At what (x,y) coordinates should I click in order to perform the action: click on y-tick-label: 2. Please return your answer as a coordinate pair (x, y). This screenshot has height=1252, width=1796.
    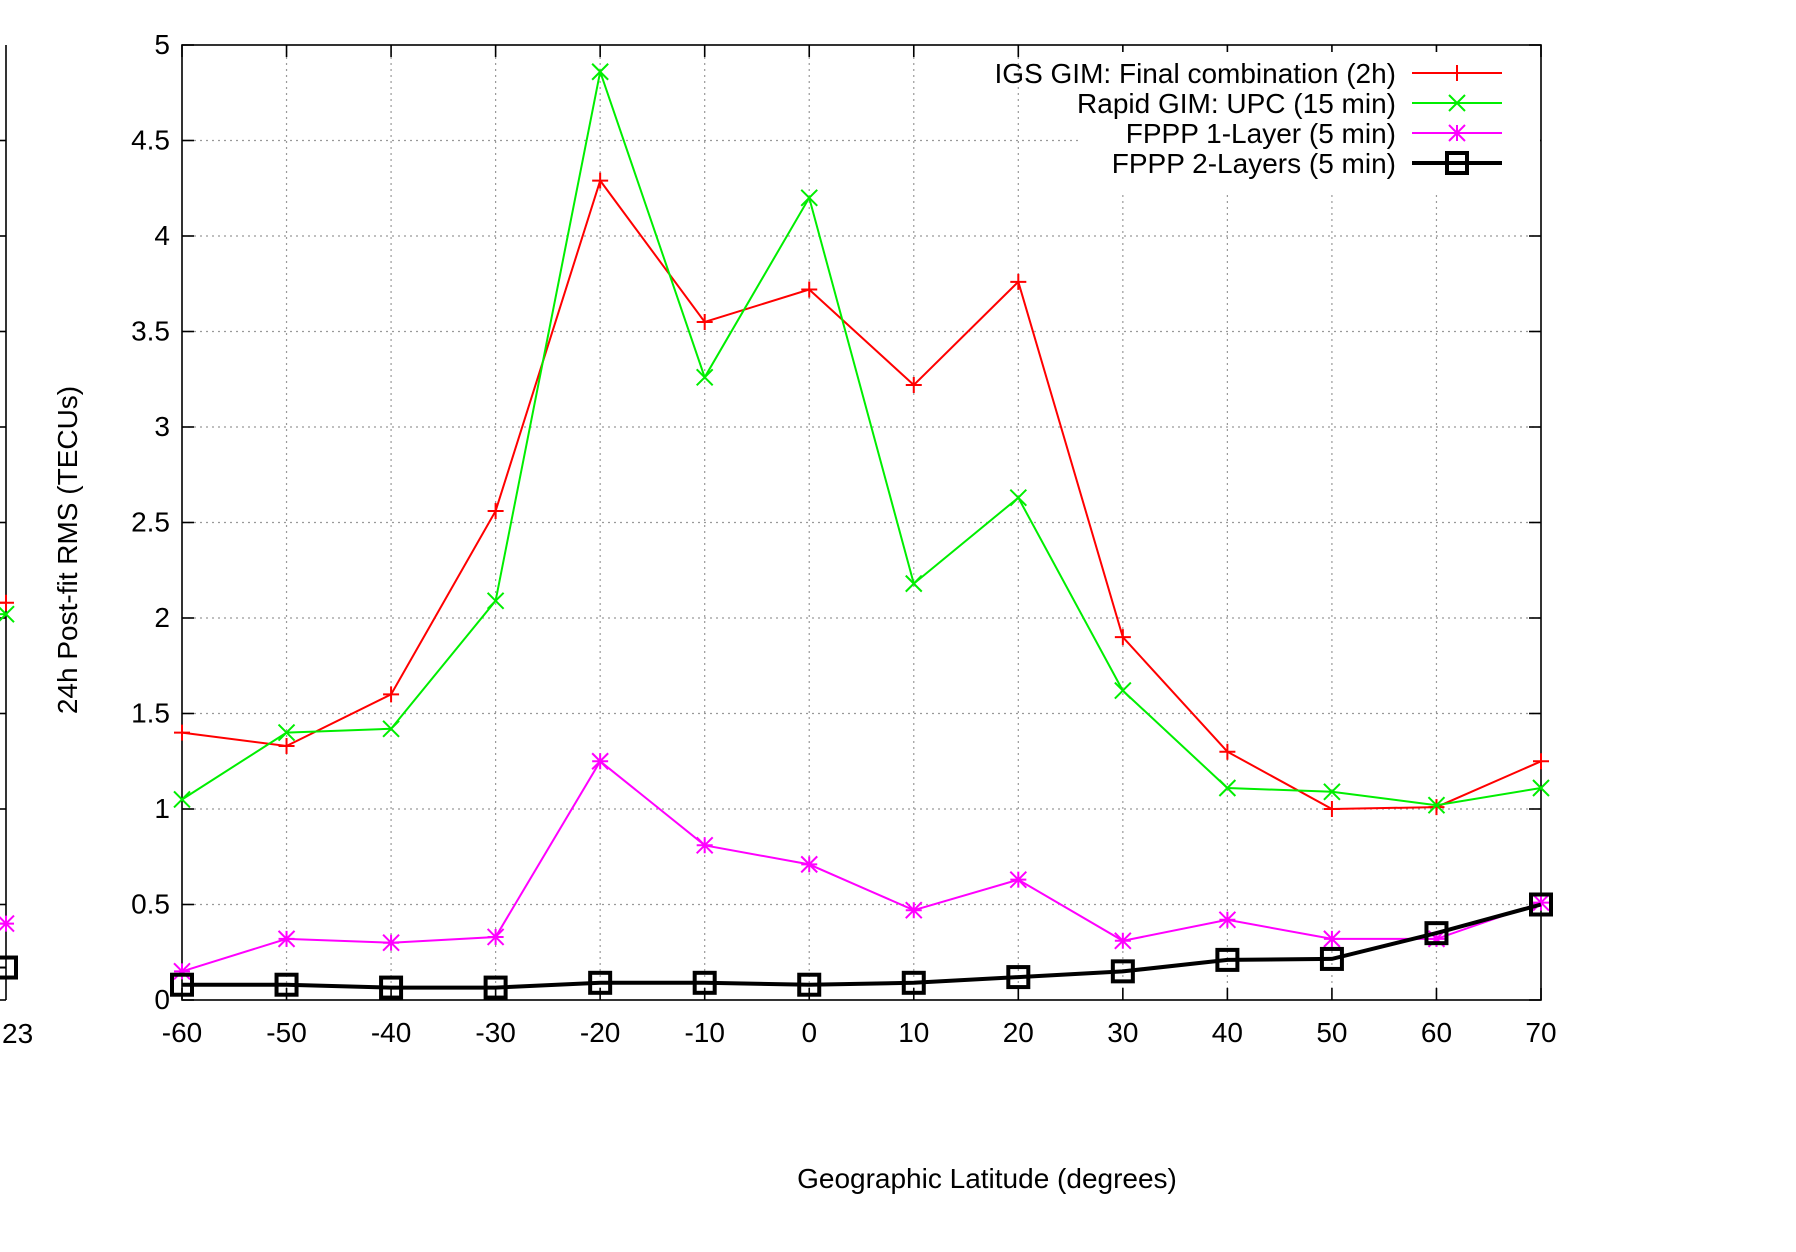
    Looking at the image, I should click on (162, 617).